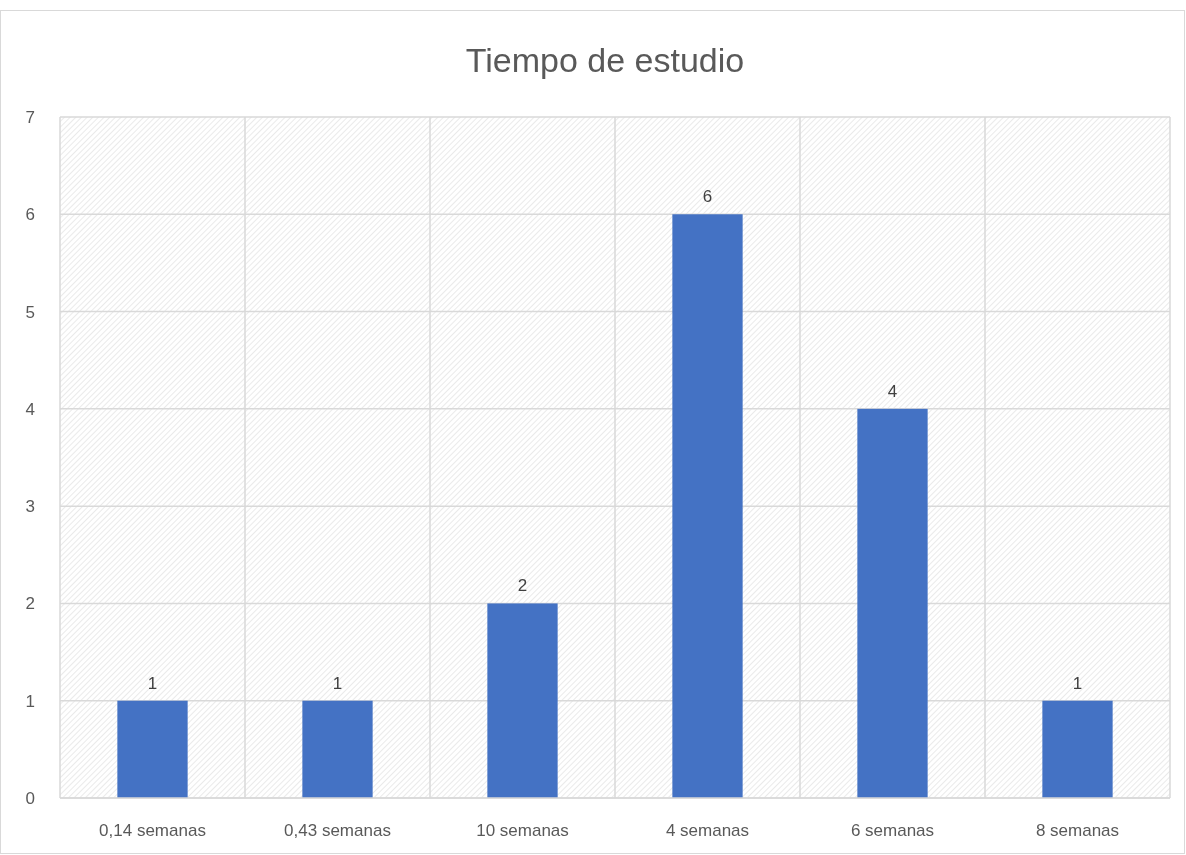 The height and width of the screenshot is (855, 1186). Describe the element at coordinates (892, 830) in the screenshot. I see `x-tick-label: 6 semanas` at that location.